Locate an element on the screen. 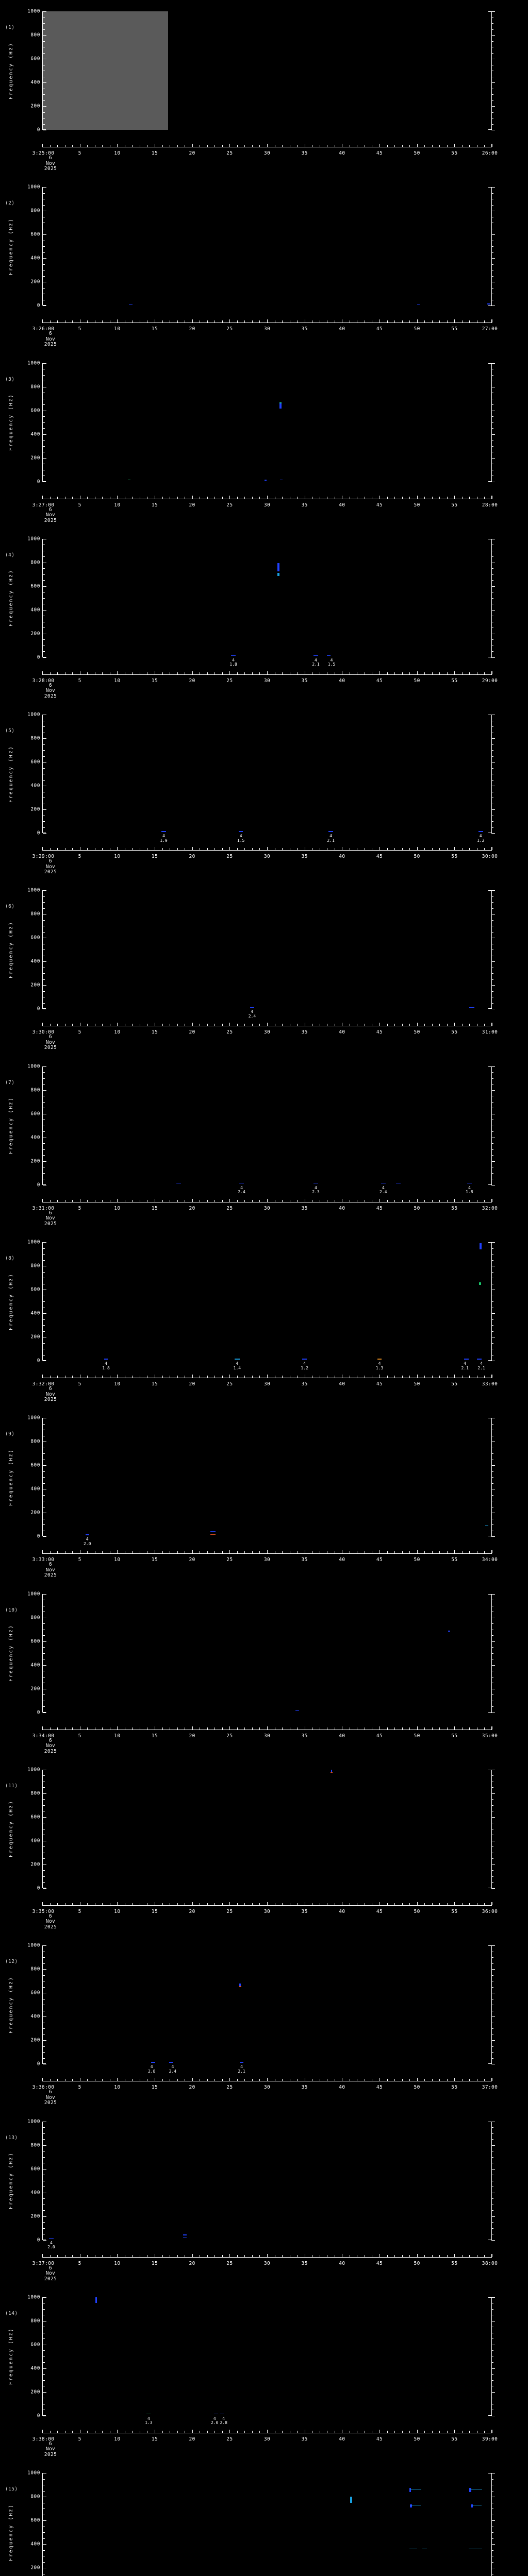  x-tick-labels: 3:38:00 5 10 15 20 25 30 35 40 45 50 55 39:00 is located at coordinates (264, 2441).